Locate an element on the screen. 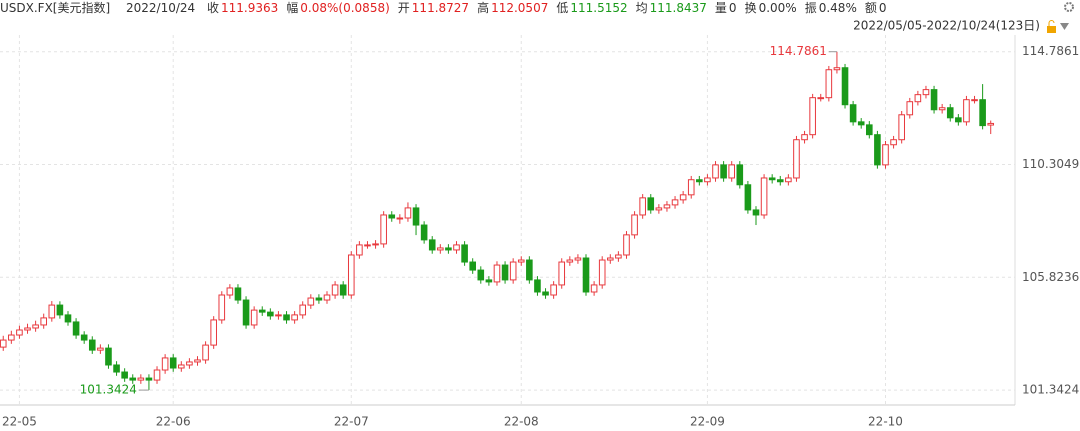 This screenshot has width=1080, height=431. field-label: 换 is located at coordinates (750, 8).